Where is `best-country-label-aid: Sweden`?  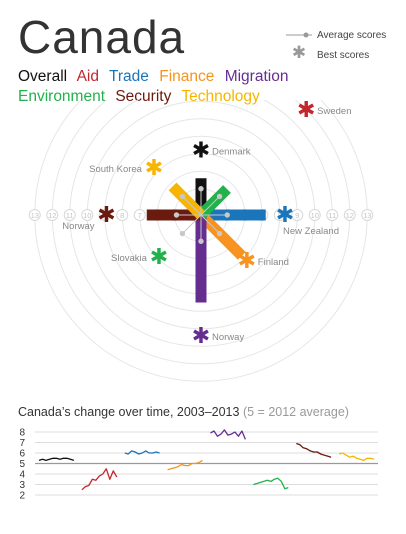
best-country-label-aid: Sweden is located at coordinates (334, 111).